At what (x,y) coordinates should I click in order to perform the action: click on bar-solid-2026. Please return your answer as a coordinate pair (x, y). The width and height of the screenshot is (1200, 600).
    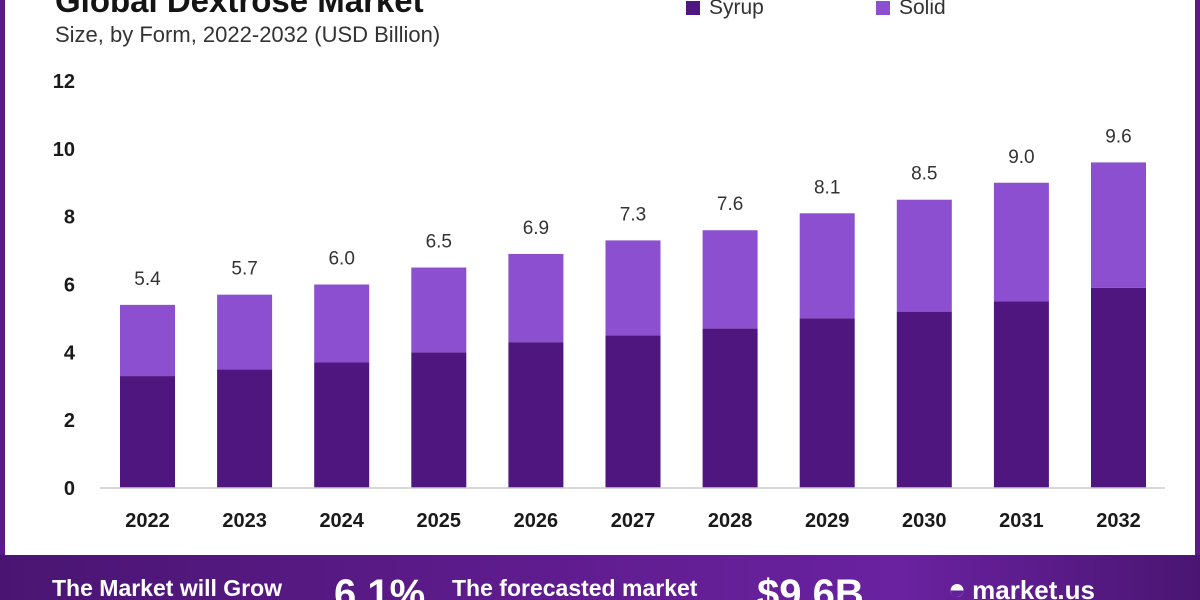
    Looking at the image, I should click on (536, 298).